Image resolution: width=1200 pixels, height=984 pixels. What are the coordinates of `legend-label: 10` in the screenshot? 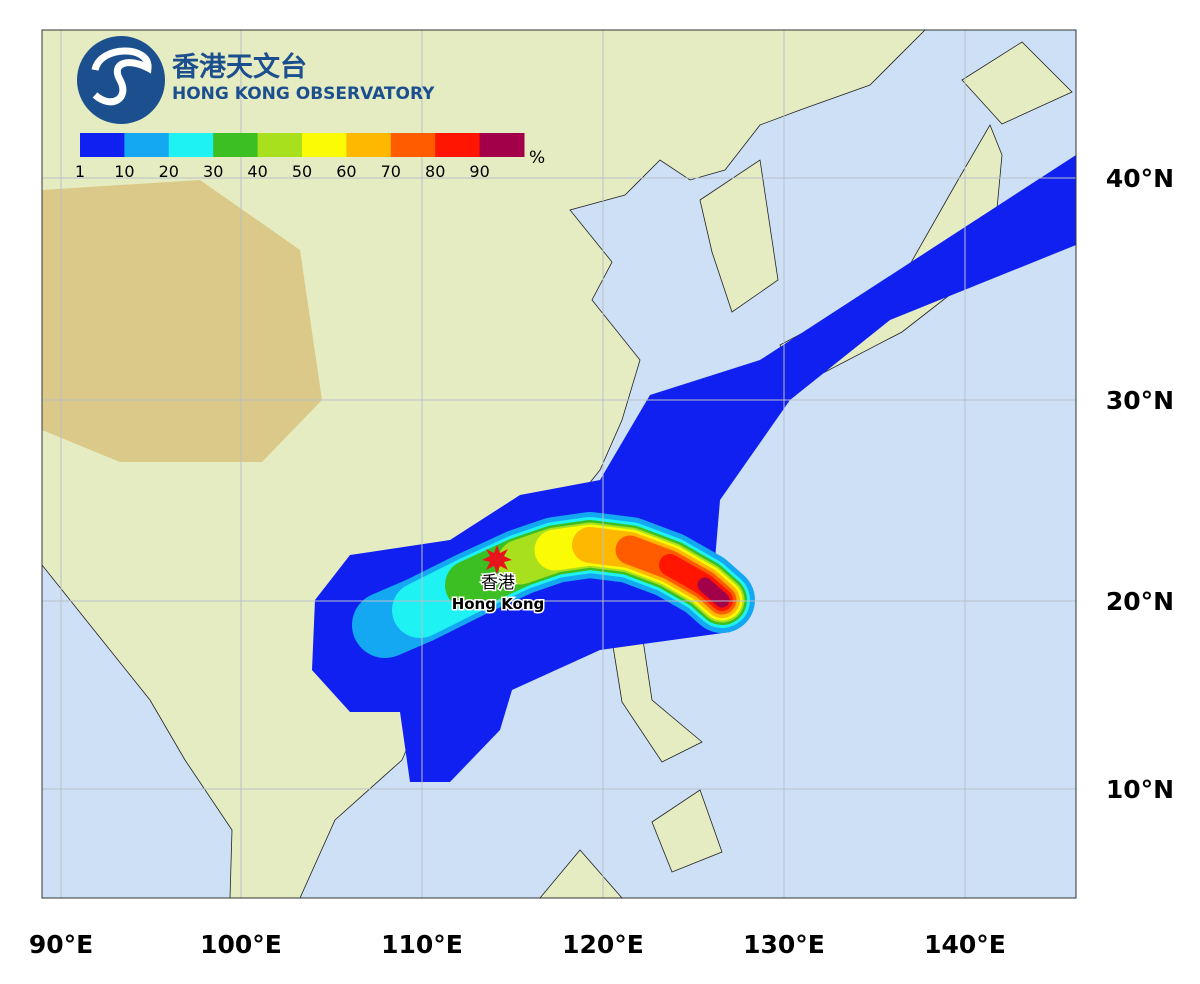 It's located at (124, 171).